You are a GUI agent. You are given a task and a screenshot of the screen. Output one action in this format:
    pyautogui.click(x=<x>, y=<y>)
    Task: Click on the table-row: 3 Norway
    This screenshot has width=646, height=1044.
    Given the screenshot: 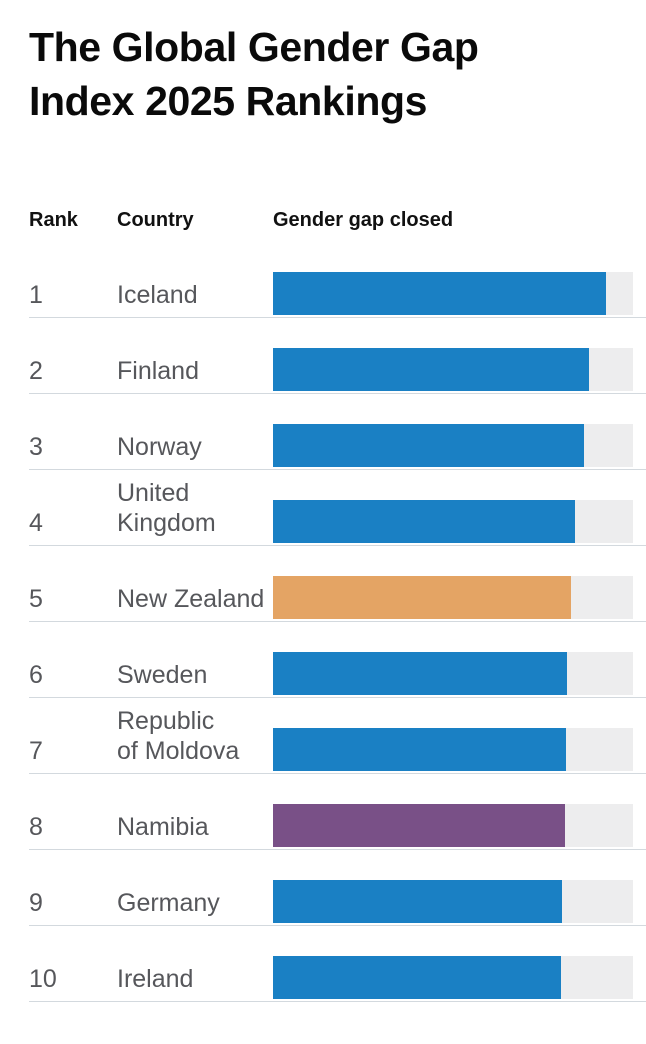 What is the action you would take?
    pyautogui.click(x=337, y=432)
    